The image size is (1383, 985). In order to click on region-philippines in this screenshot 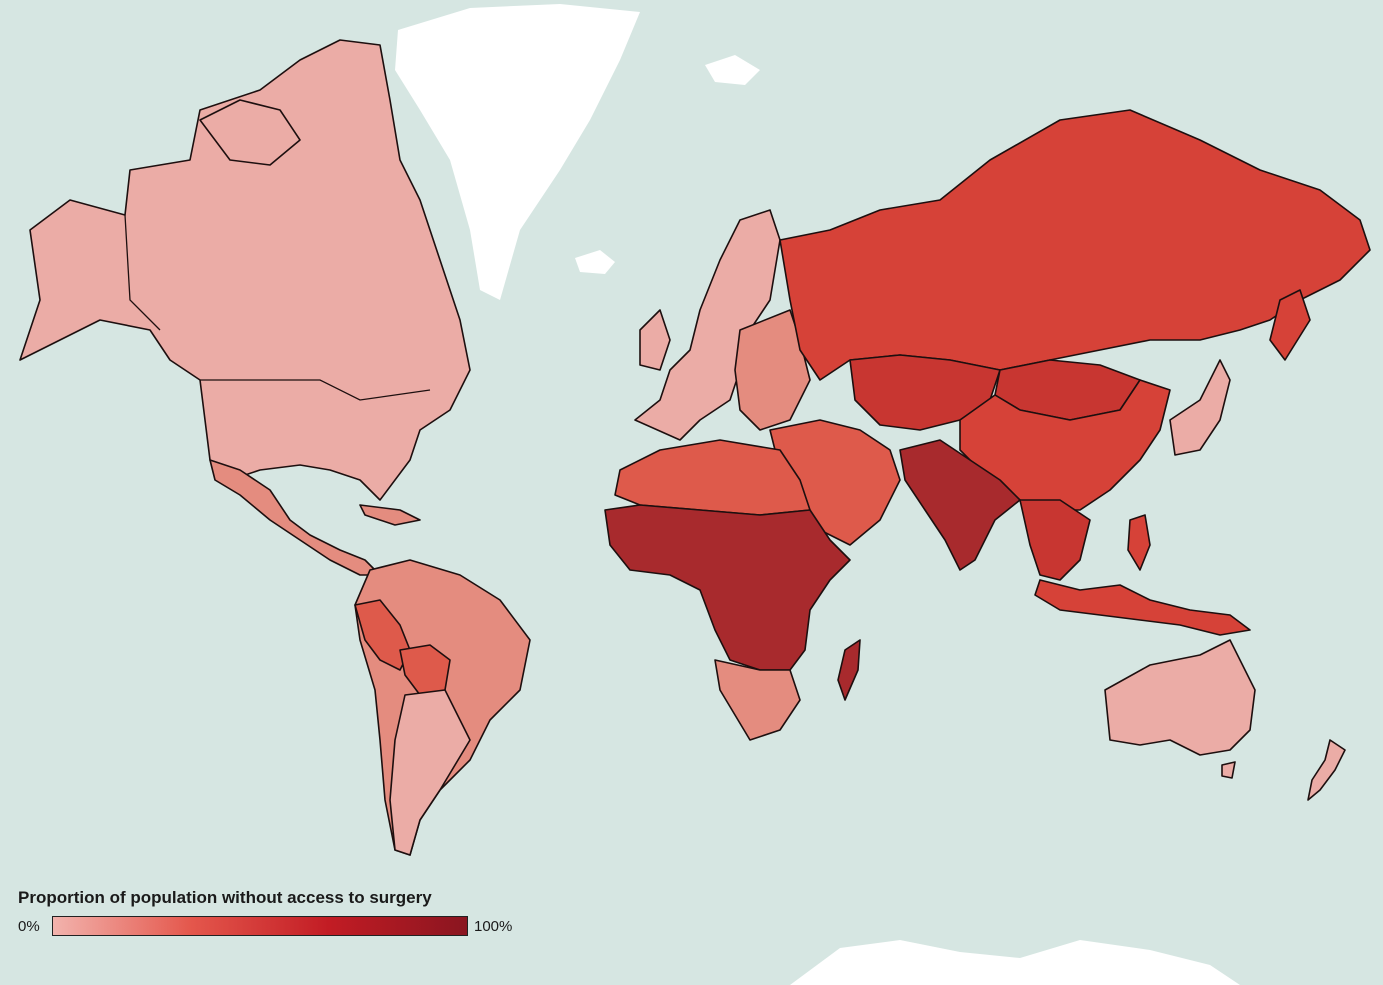, I will do `click(1139, 542)`.